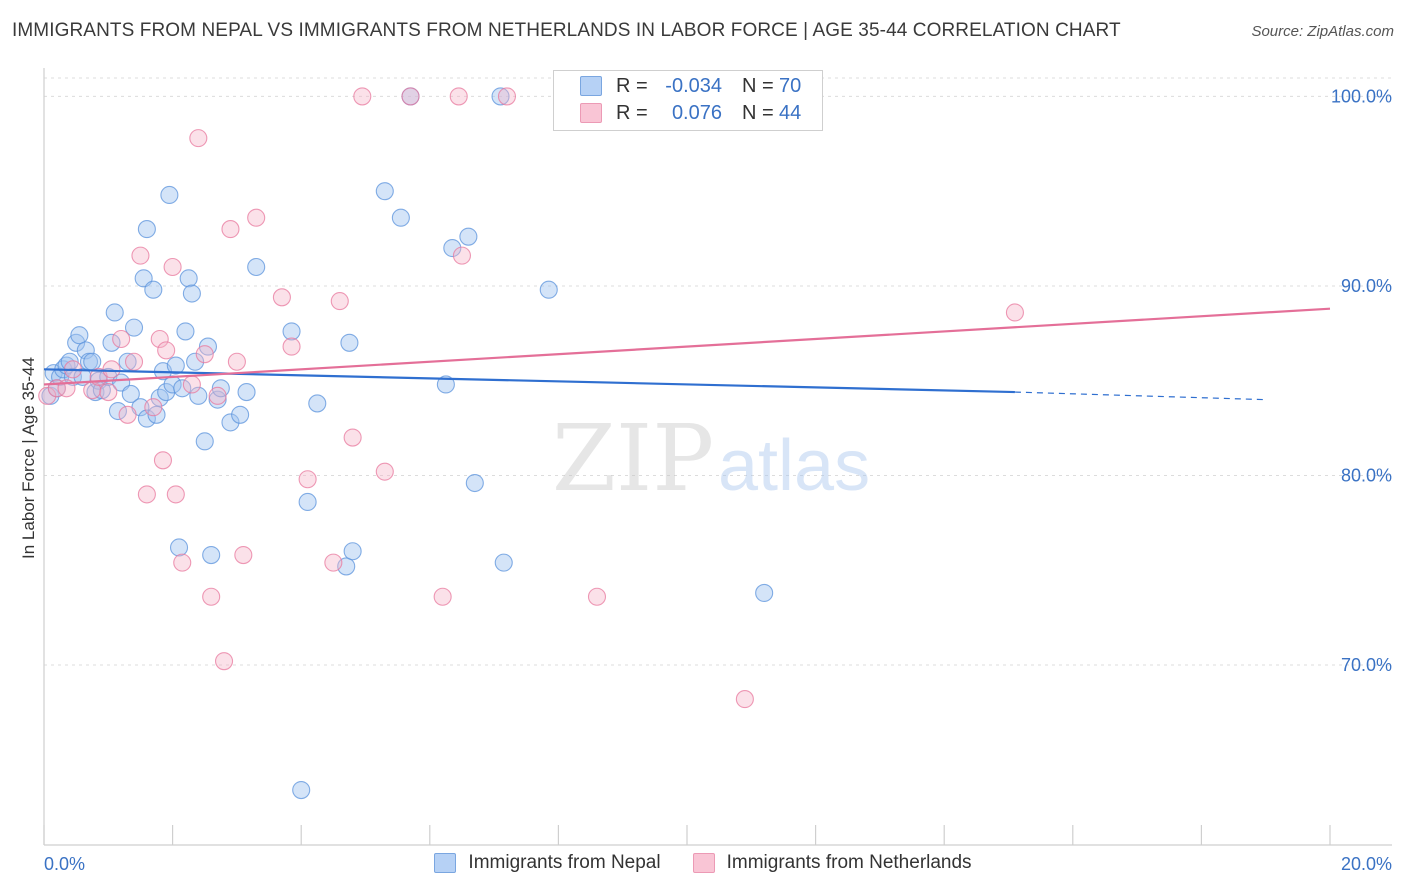  What do you see at coordinates (1366, 286) in the screenshot?
I see `y-tick-label: 90.0%` at bounding box center [1366, 286].